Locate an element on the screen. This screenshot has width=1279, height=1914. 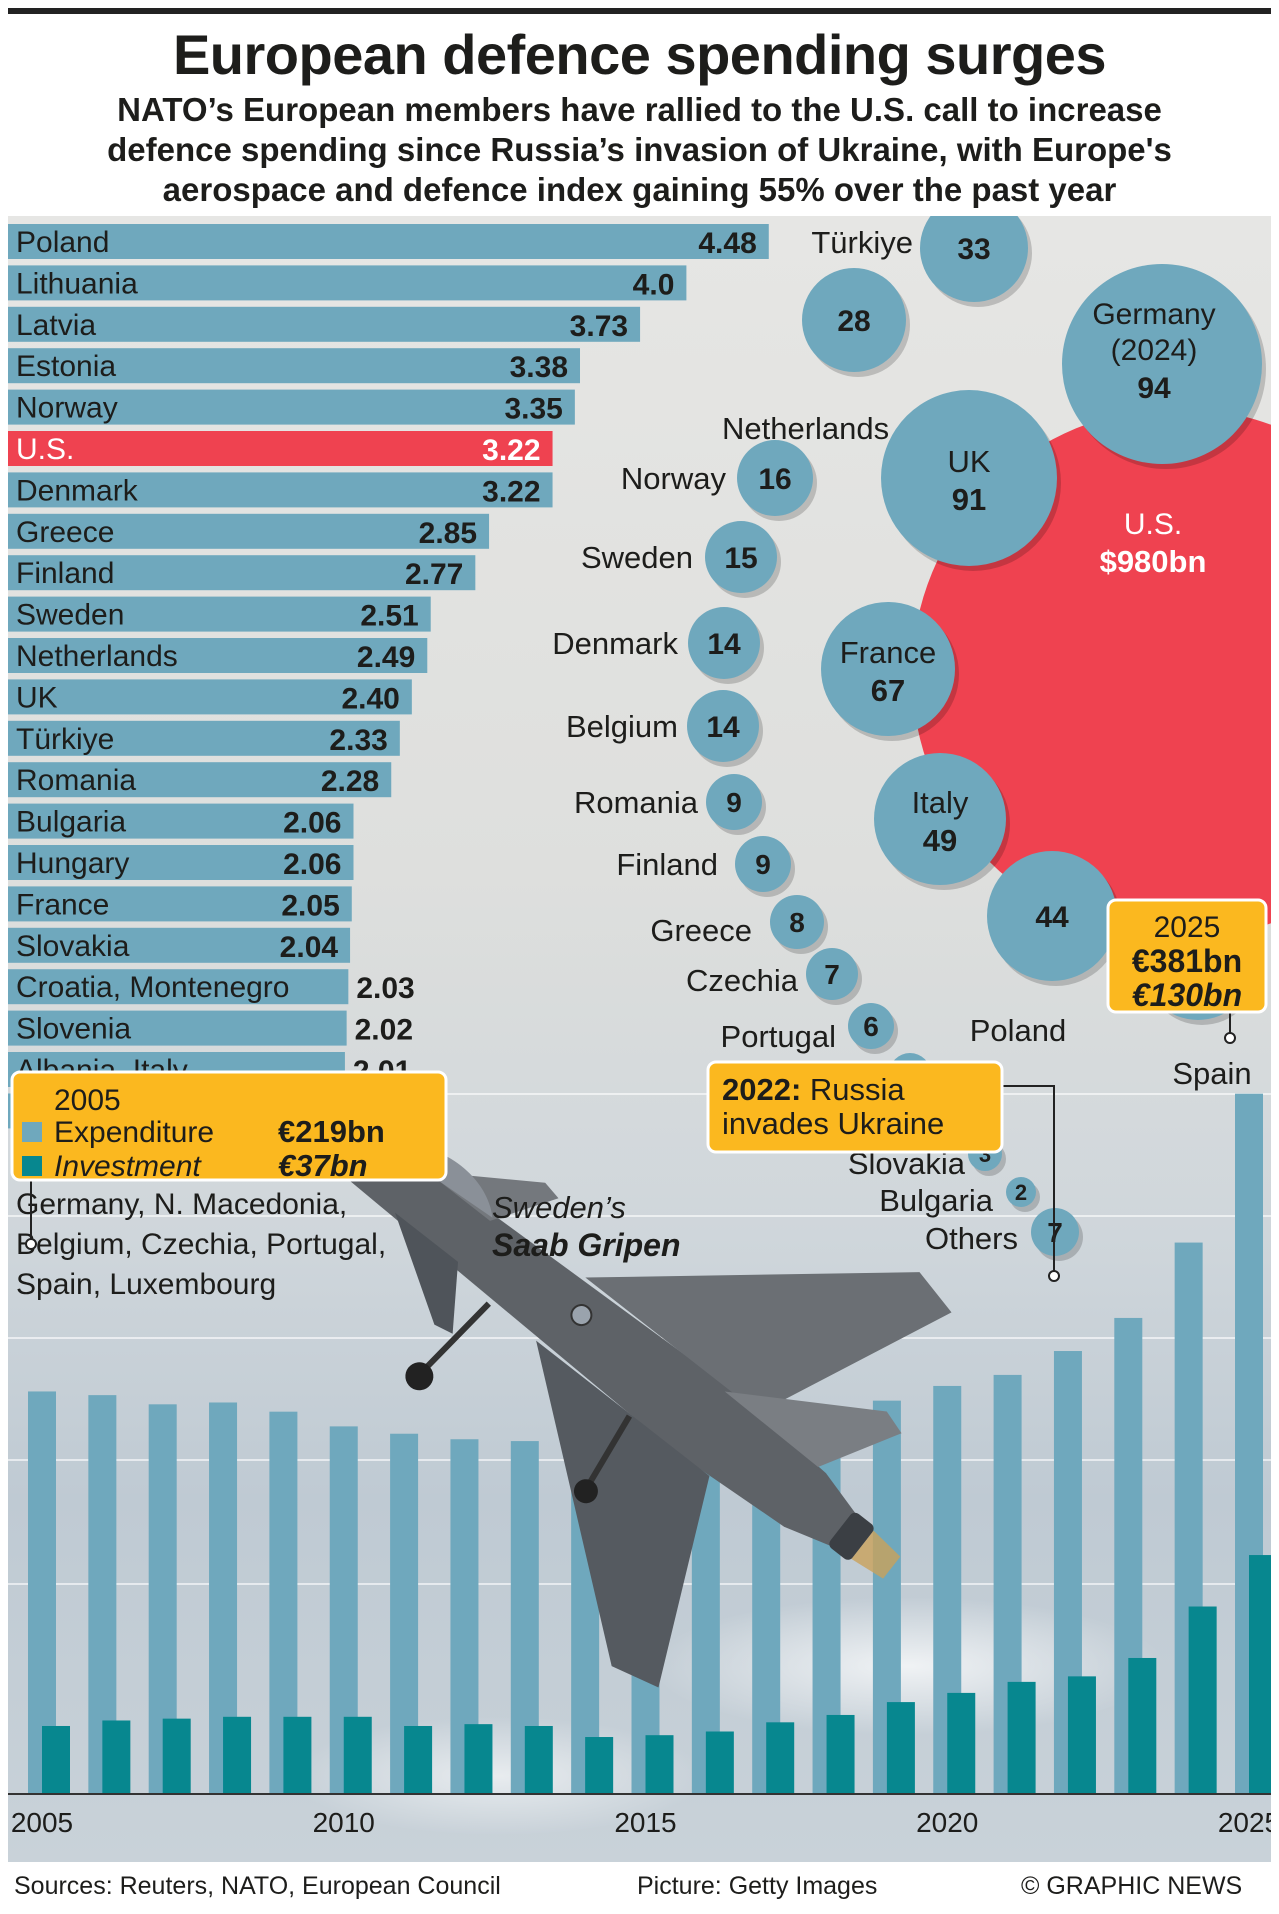
bubble-label: Others is located at coordinates (971, 1238).